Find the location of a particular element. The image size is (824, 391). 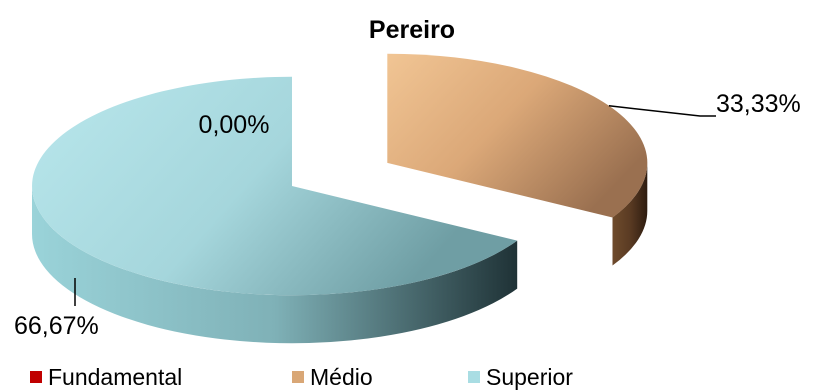

legend-item-medio: Médio is located at coordinates (332, 377).